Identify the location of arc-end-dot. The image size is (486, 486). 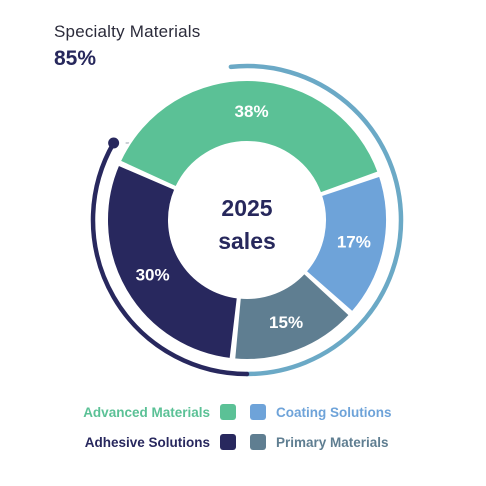
(114, 143).